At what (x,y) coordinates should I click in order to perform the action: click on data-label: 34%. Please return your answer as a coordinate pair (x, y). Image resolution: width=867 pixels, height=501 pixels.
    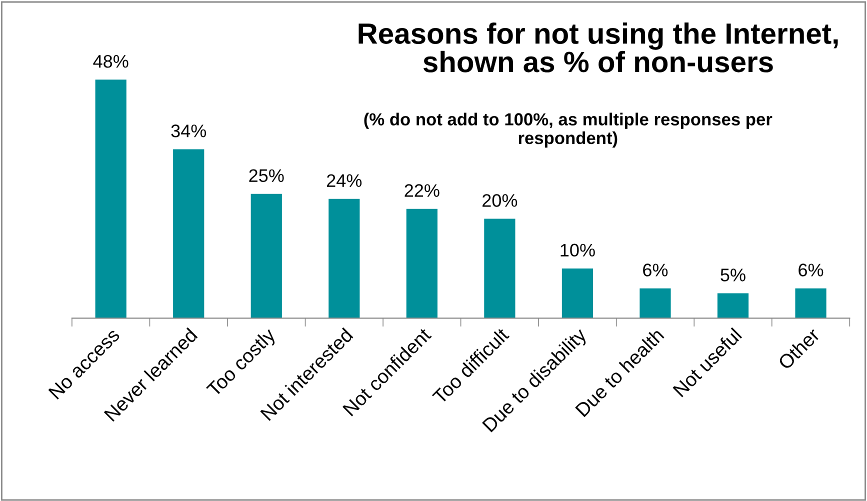
    Looking at the image, I should click on (188, 131).